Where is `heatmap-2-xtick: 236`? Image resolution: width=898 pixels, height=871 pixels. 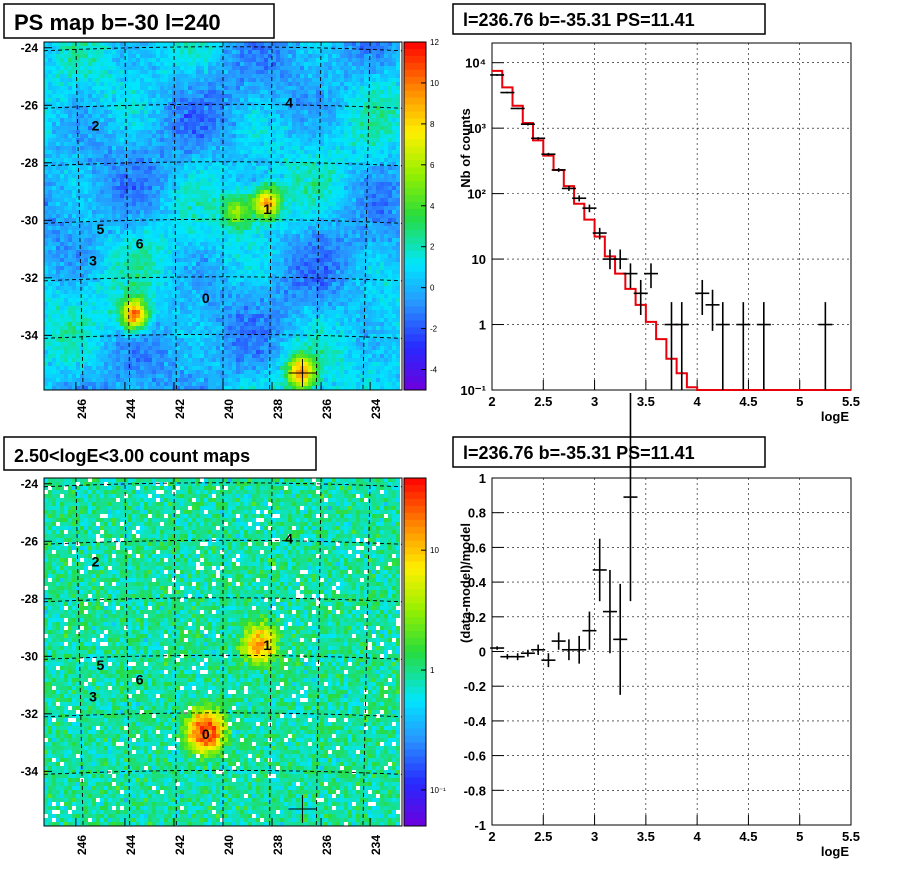
heatmap-2-xtick: 236 is located at coordinates (327, 845).